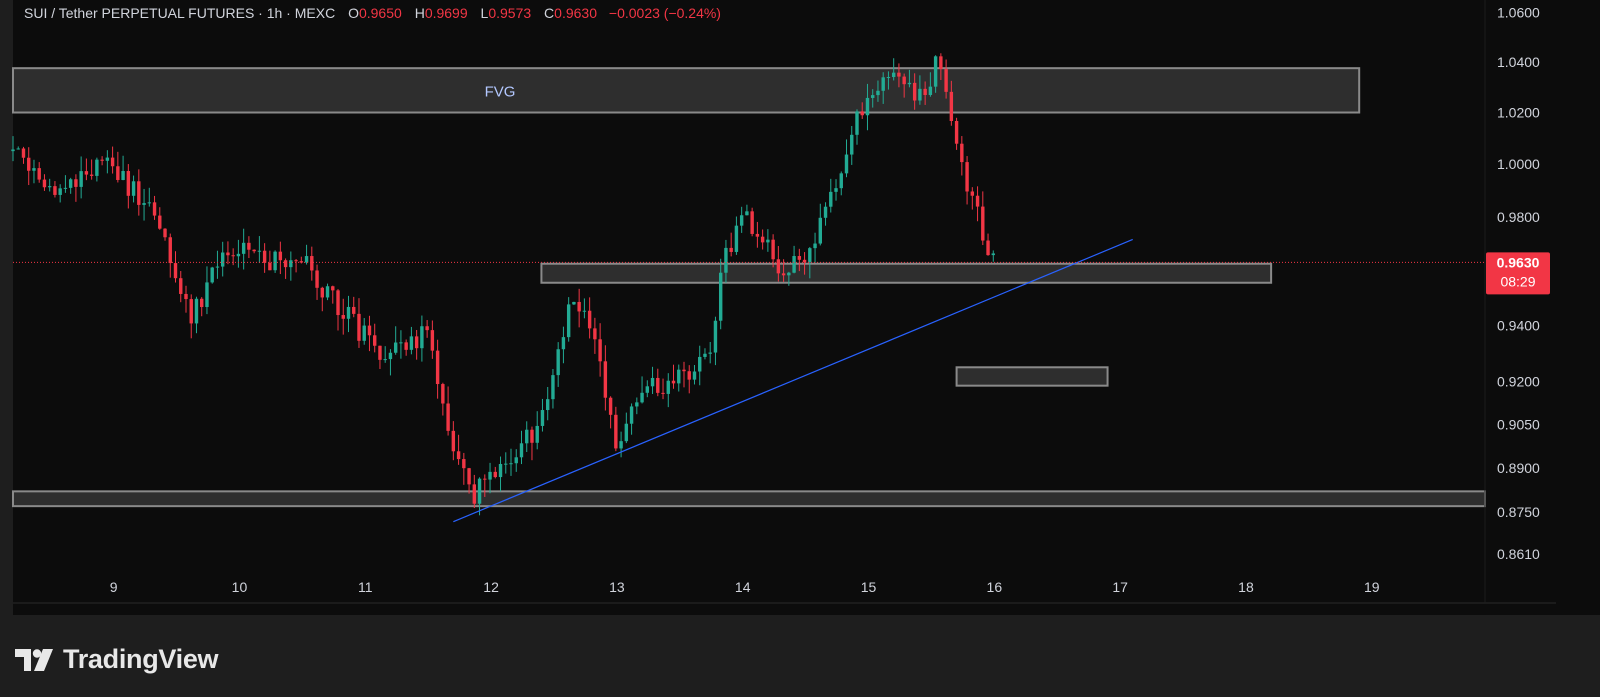 The image size is (1600, 697). What do you see at coordinates (484, 13) in the screenshot?
I see `low-label: L` at bounding box center [484, 13].